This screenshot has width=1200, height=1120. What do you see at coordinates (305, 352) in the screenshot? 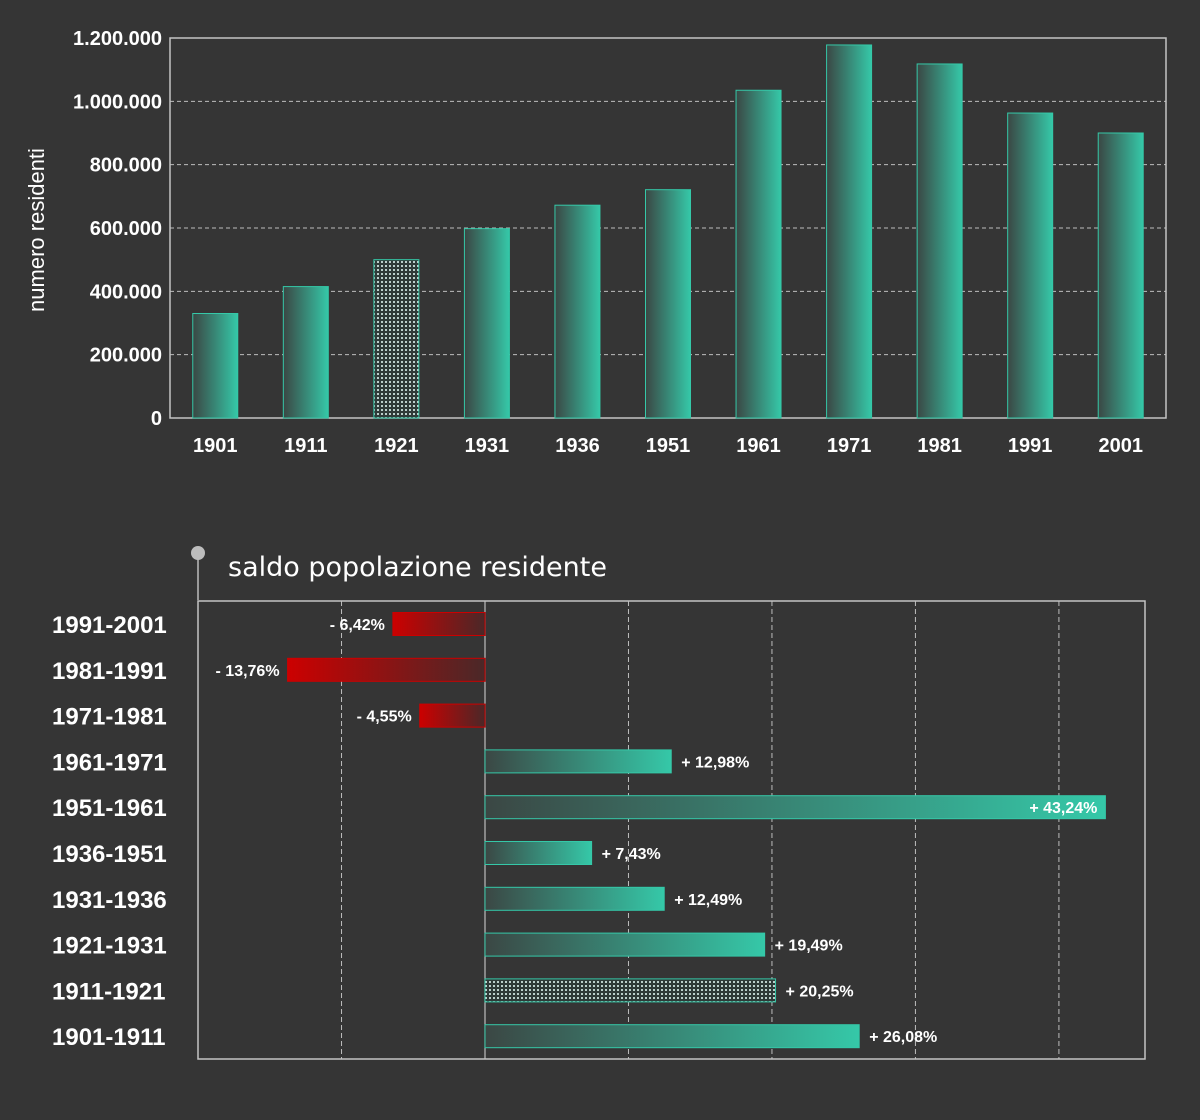
I see `bar-1911` at bounding box center [305, 352].